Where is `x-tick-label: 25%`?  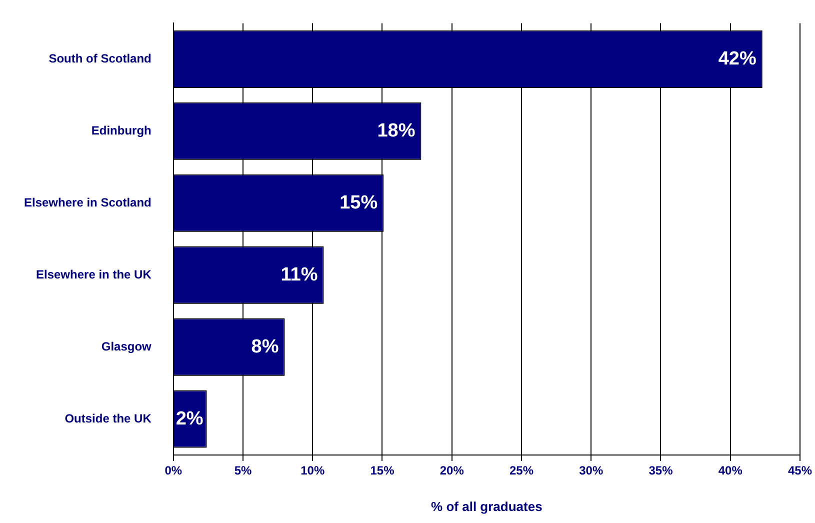 x-tick-label: 25% is located at coordinates (521, 471).